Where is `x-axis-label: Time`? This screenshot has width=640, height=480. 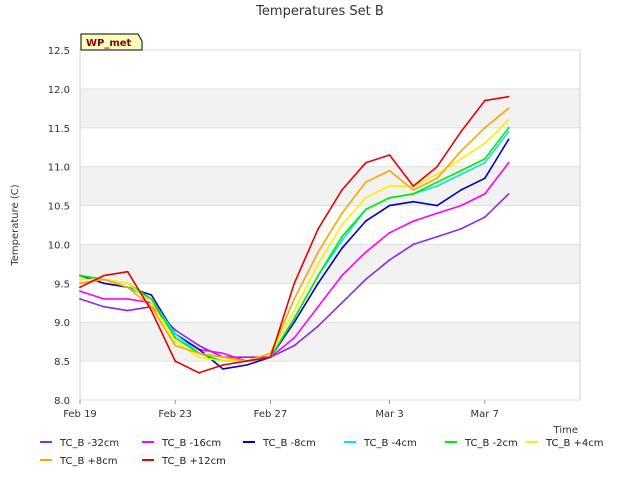 x-axis-label: Time is located at coordinates (565, 430).